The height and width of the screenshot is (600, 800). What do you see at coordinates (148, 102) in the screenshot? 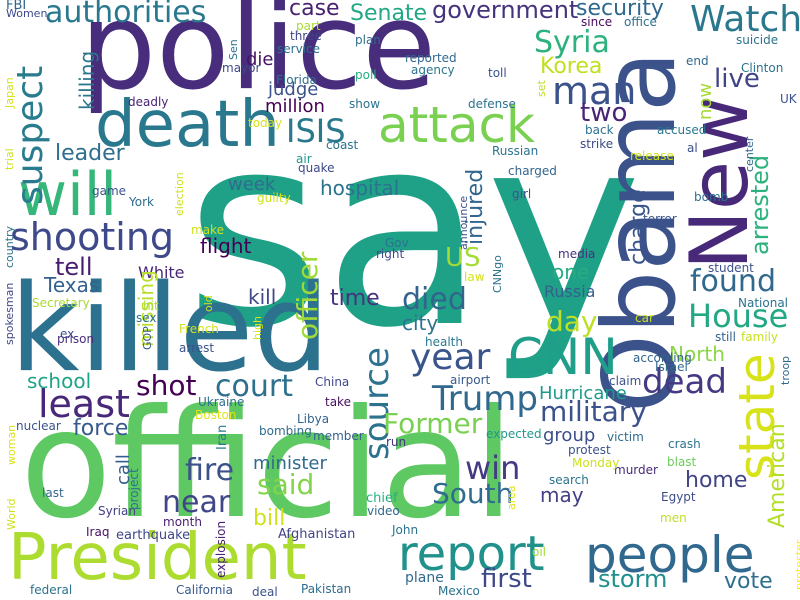
I see `word-deadly: deadly` at bounding box center [148, 102].